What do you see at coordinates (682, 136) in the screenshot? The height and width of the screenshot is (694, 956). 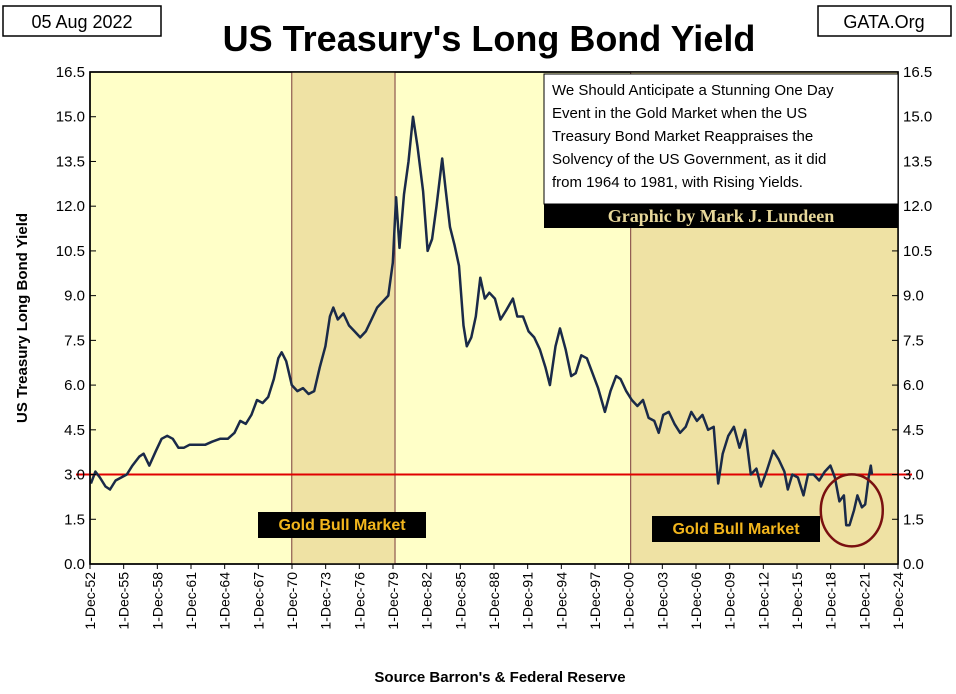 I see `annotation-line-3: Treasury Bond Market Reappraises the` at bounding box center [682, 136].